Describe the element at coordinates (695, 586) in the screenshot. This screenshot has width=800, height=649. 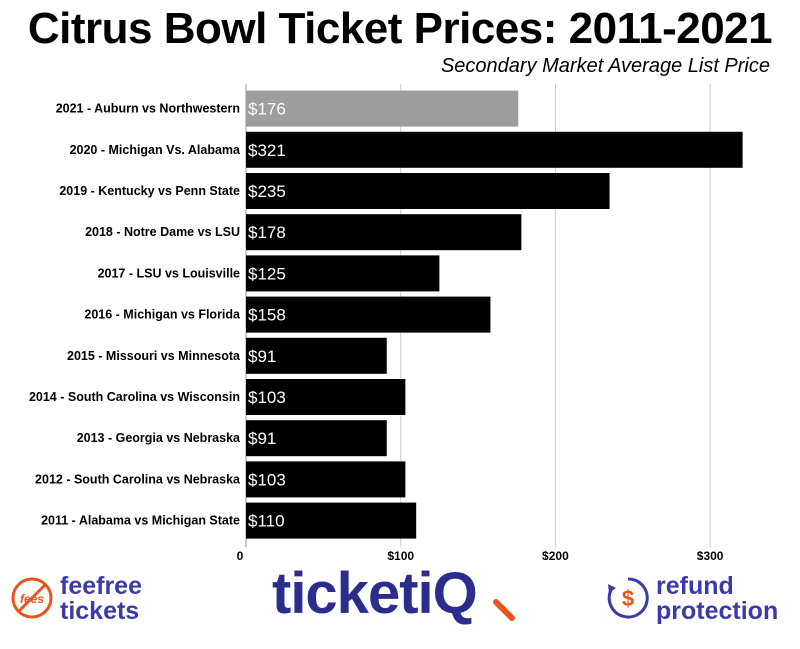
I see `refund-line1: refund` at that location.